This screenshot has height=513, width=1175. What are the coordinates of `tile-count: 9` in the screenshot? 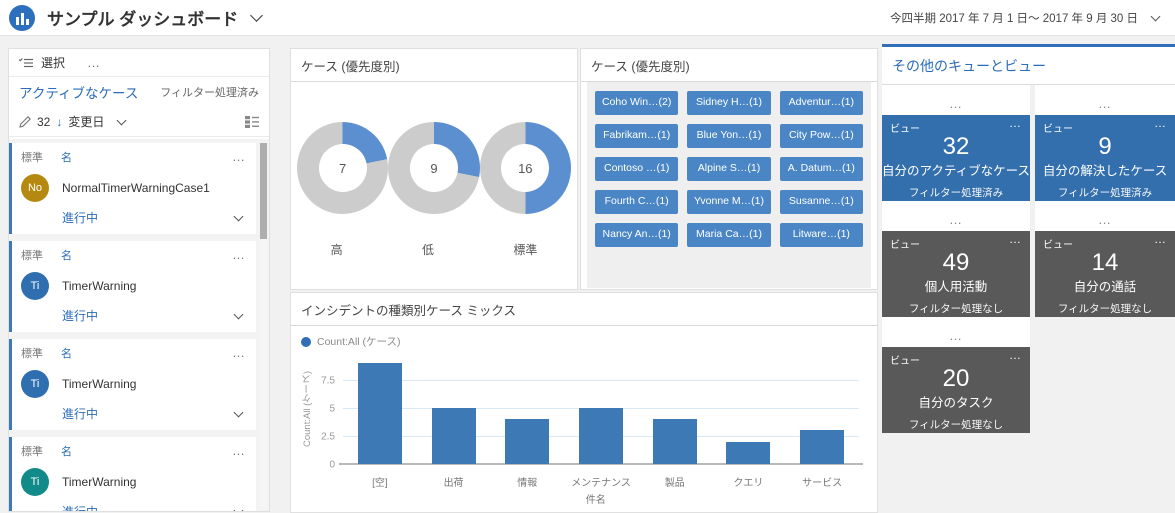 It's located at (1105, 146).